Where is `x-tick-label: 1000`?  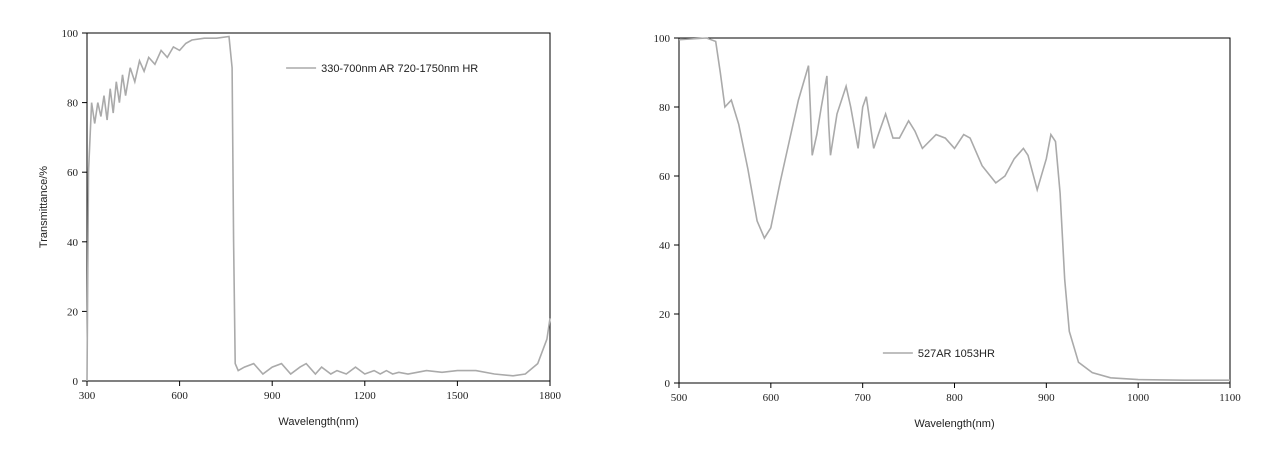 x-tick-label: 1000 is located at coordinates (1138, 398).